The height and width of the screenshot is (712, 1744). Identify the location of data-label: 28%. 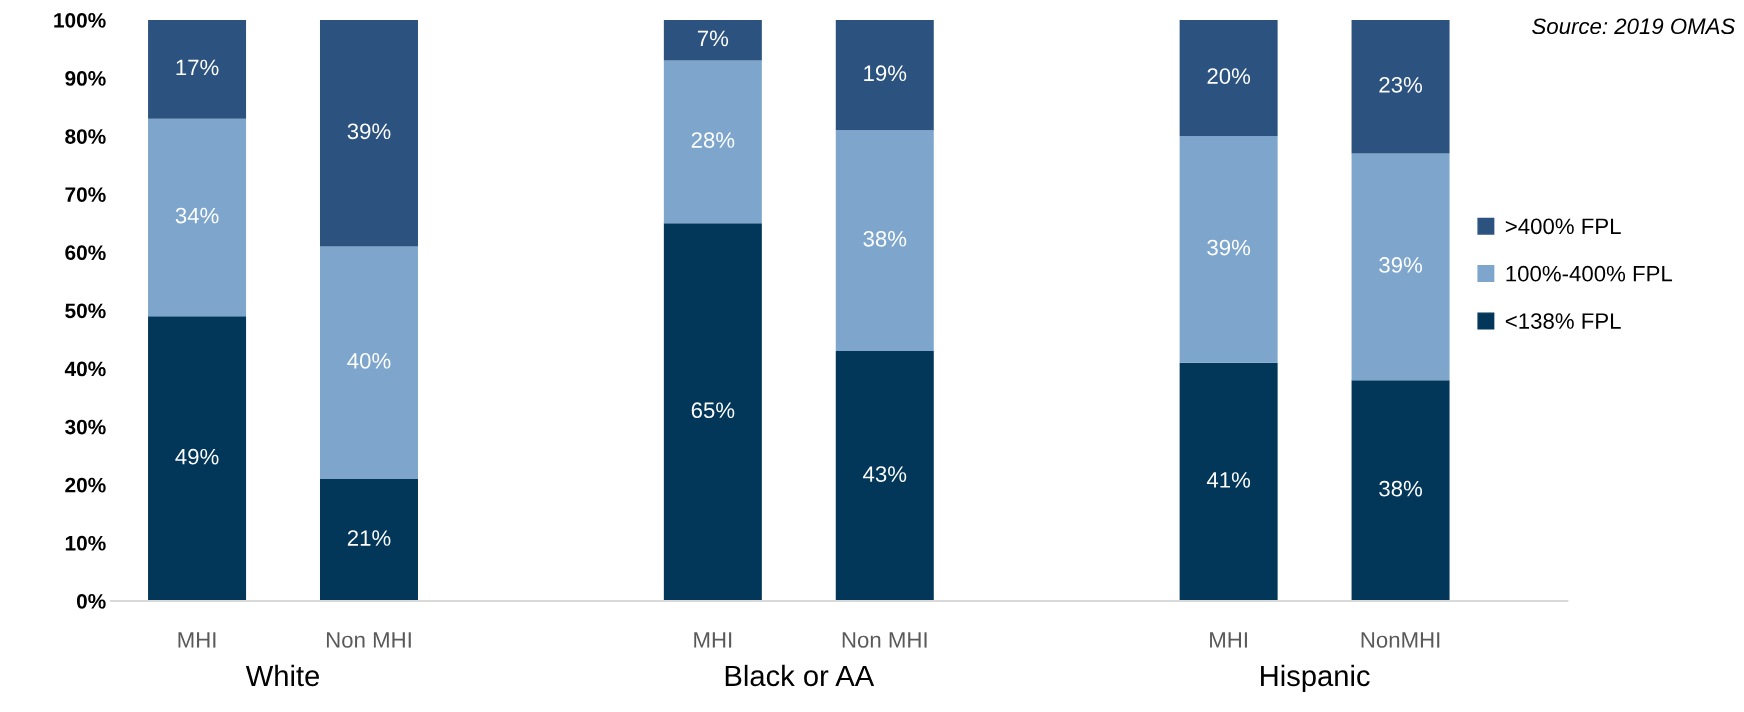
(713, 140).